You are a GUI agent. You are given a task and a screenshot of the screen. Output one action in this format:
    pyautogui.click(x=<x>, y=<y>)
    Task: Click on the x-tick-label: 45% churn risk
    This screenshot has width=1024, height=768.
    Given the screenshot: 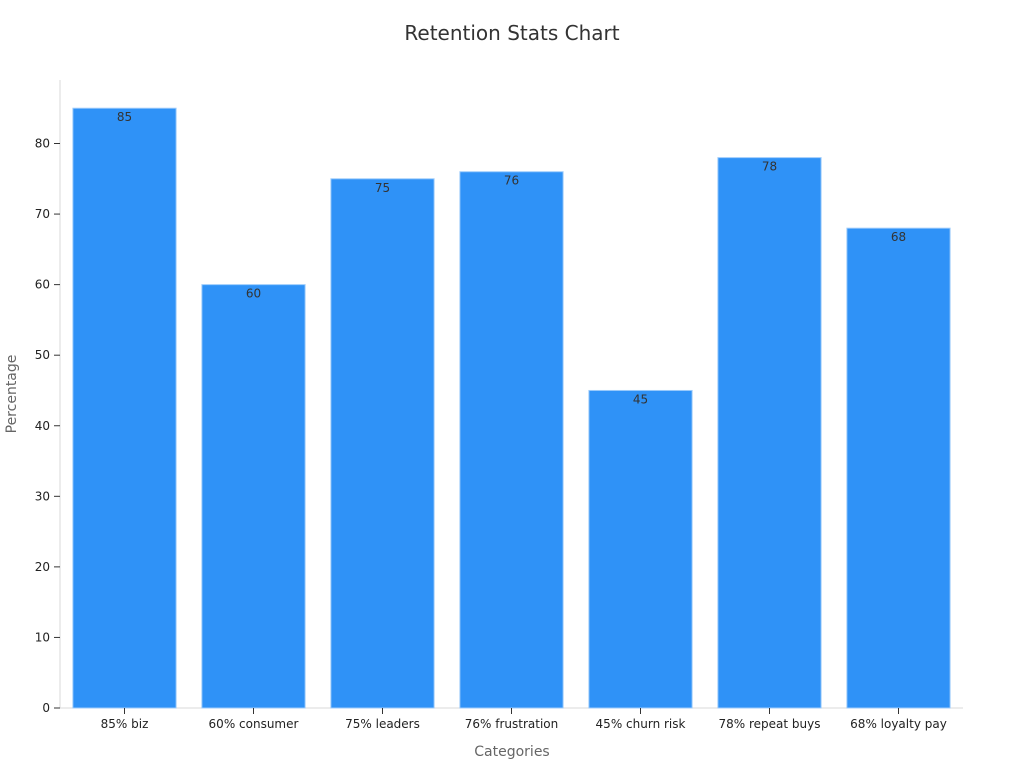 What is the action you would take?
    pyautogui.click(x=641, y=724)
    